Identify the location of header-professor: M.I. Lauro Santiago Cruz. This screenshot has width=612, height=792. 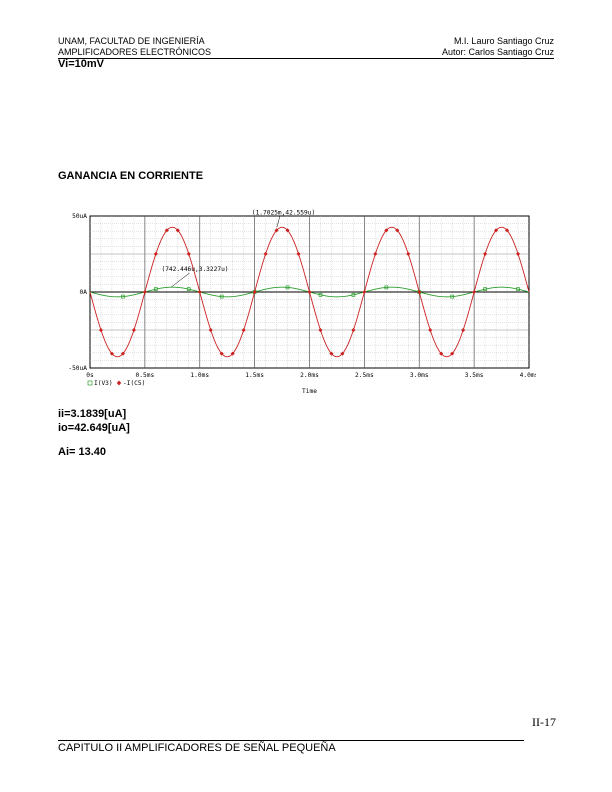
(503, 41).